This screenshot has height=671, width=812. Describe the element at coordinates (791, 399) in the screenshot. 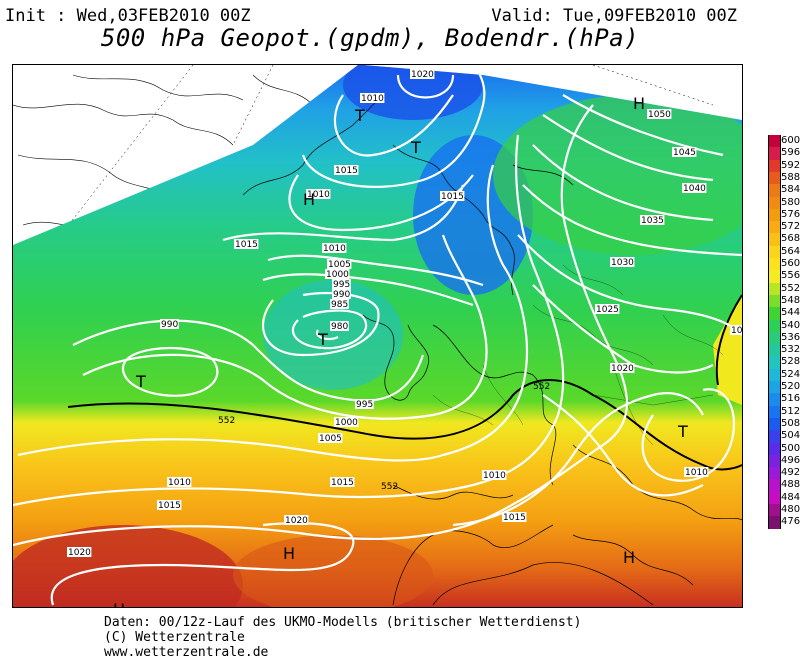

I see `legend-value: 516` at that location.